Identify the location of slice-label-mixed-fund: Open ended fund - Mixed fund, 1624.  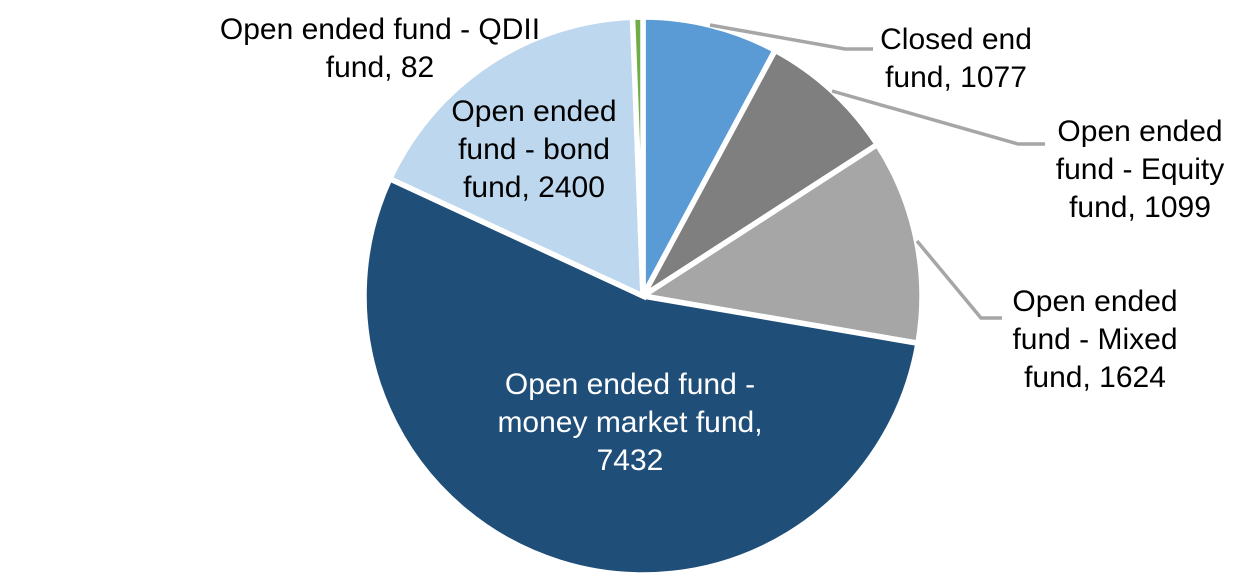
(1094, 340).